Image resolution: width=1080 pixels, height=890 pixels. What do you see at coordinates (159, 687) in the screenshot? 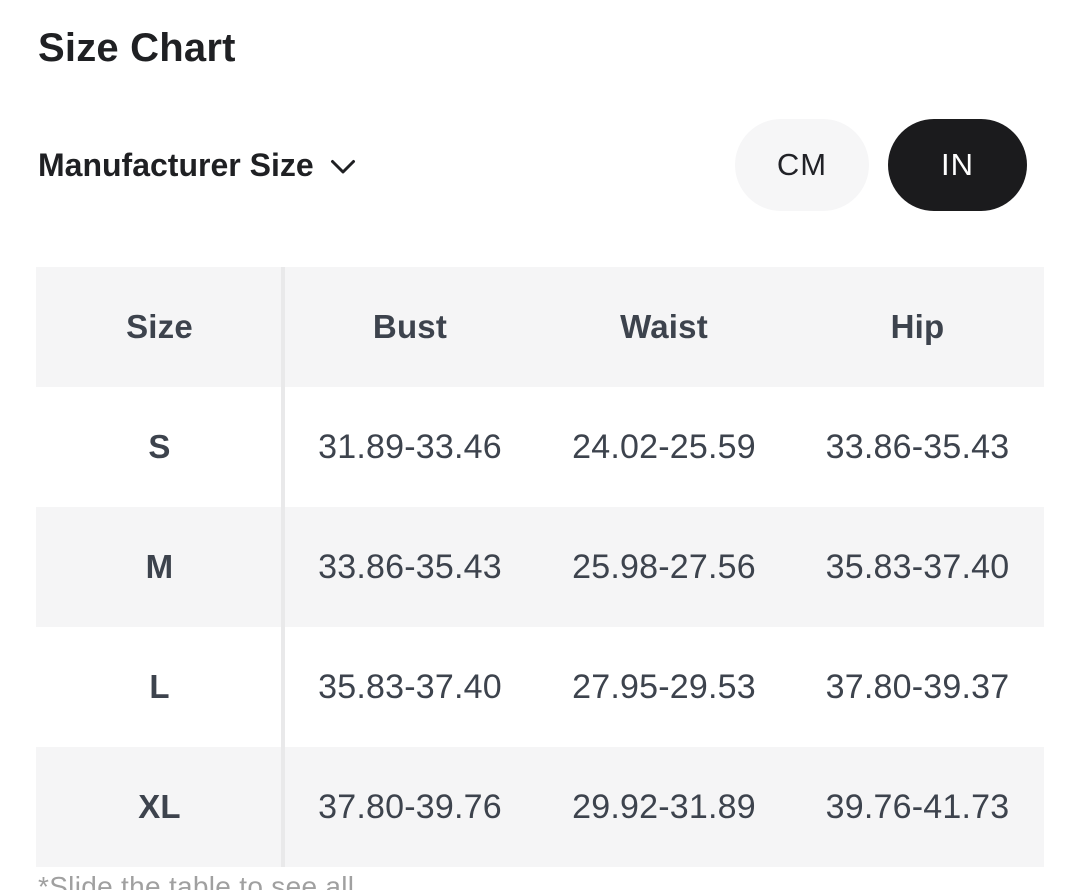
I see `row-l-size: L` at bounding box center [159, 687].